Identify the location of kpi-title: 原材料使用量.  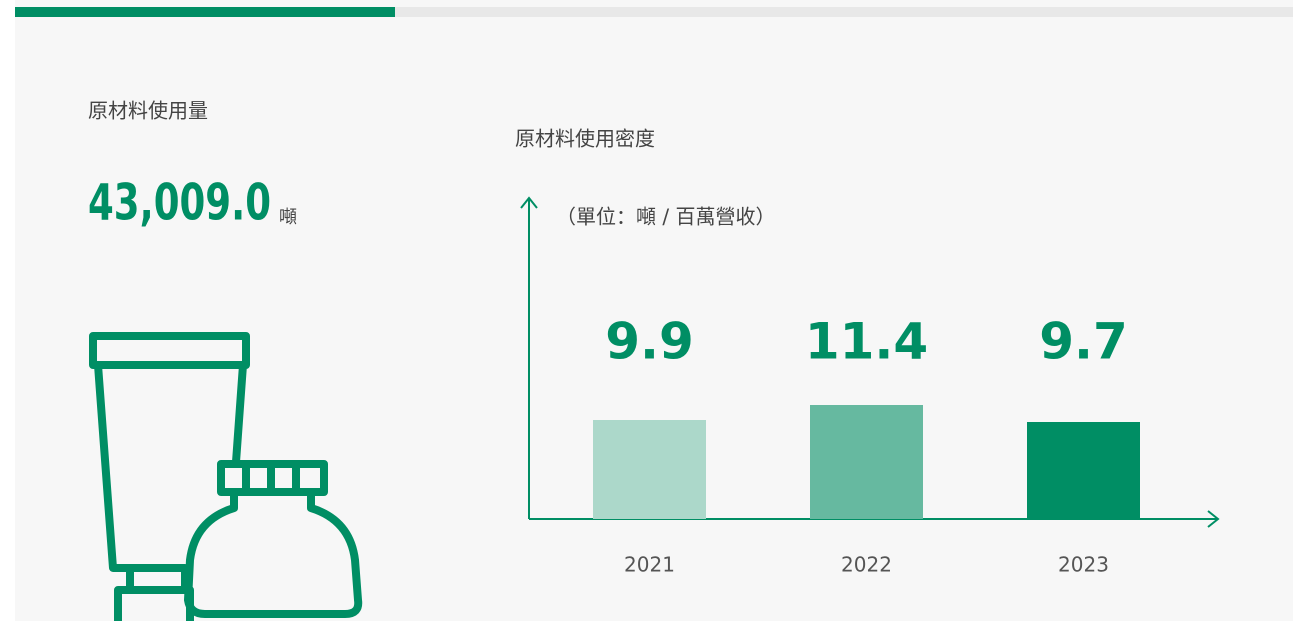
(148, 111).